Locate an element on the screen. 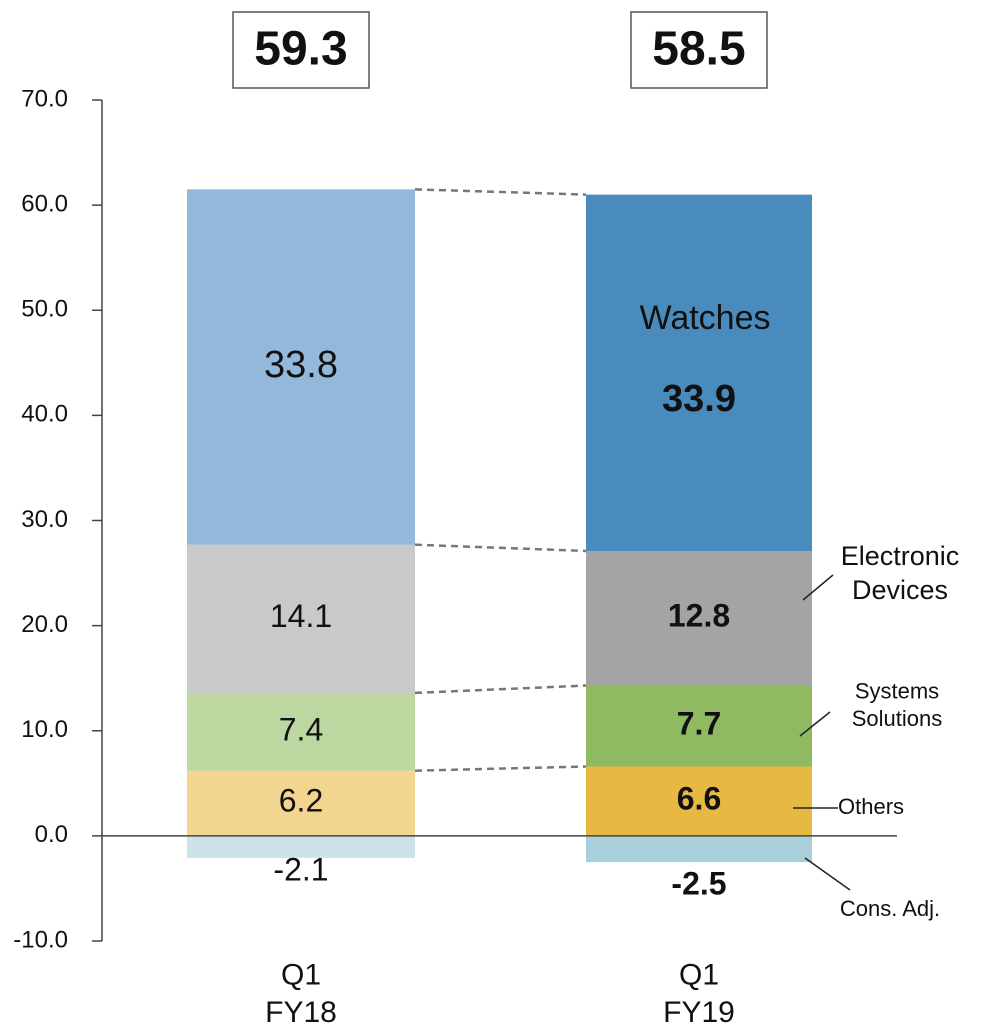 This screenshot has width=987, height=1035. value-label: 6.6 is located at coordinates (699, 799).